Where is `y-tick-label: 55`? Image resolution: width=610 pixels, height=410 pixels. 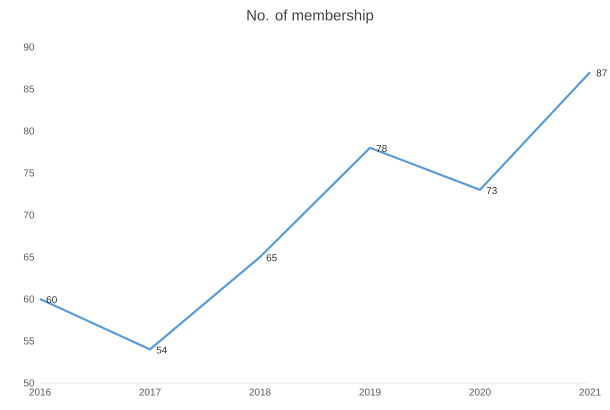 y-tick-label: 55 is located at coordinates (29, 341).